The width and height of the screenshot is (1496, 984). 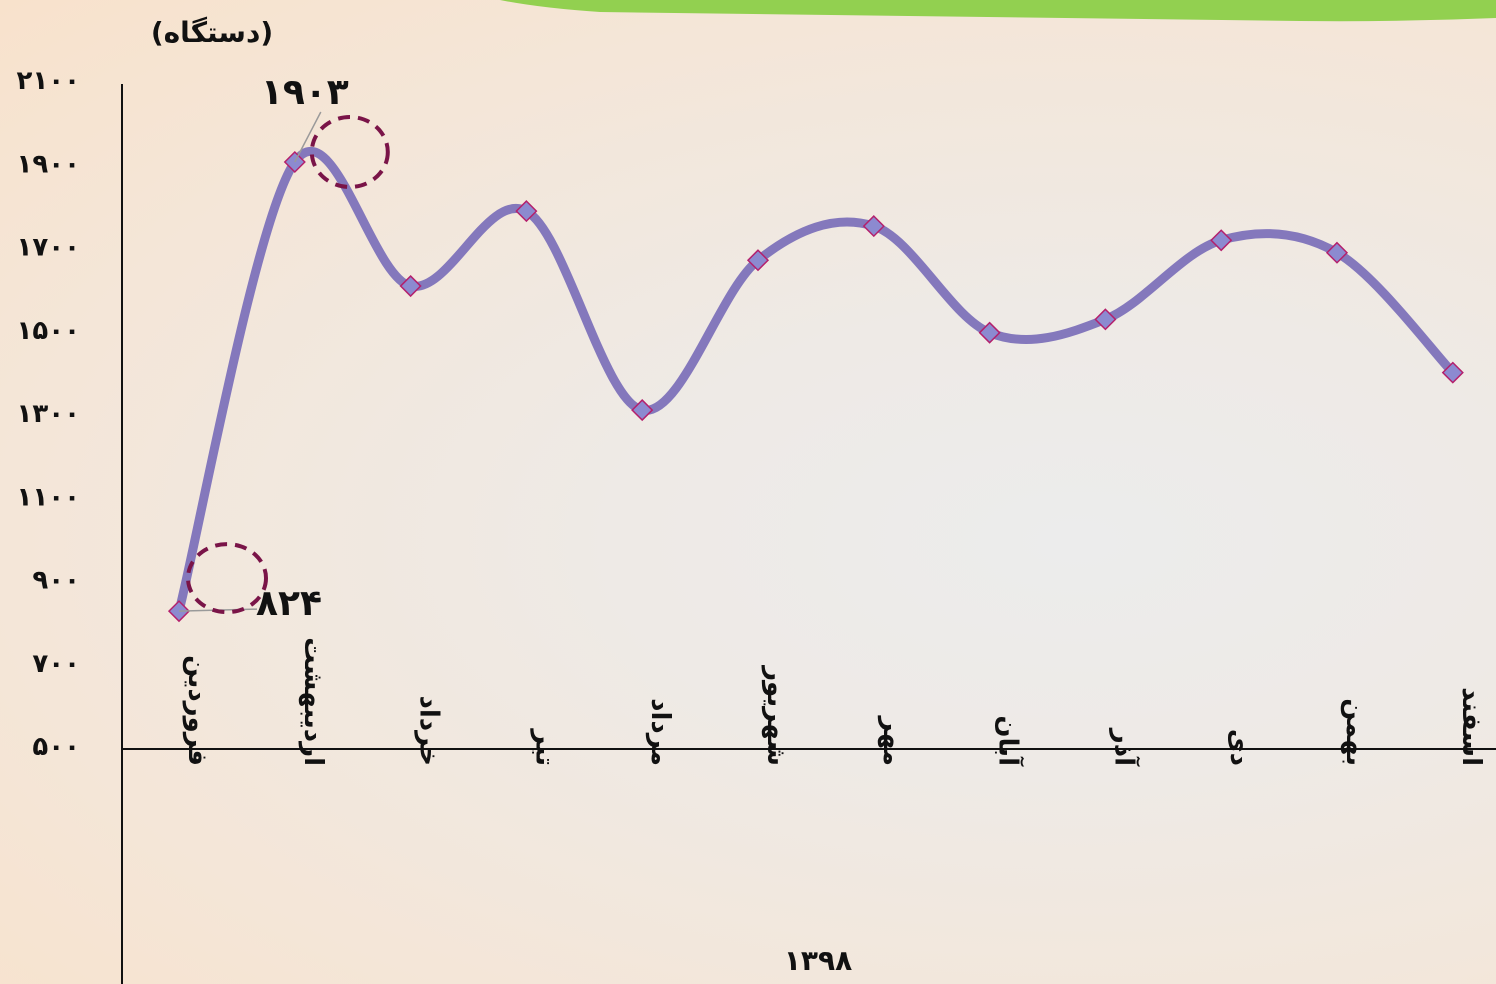 I want to click on x-tick-label: اردیبهشت, so click(x=313, y=701).